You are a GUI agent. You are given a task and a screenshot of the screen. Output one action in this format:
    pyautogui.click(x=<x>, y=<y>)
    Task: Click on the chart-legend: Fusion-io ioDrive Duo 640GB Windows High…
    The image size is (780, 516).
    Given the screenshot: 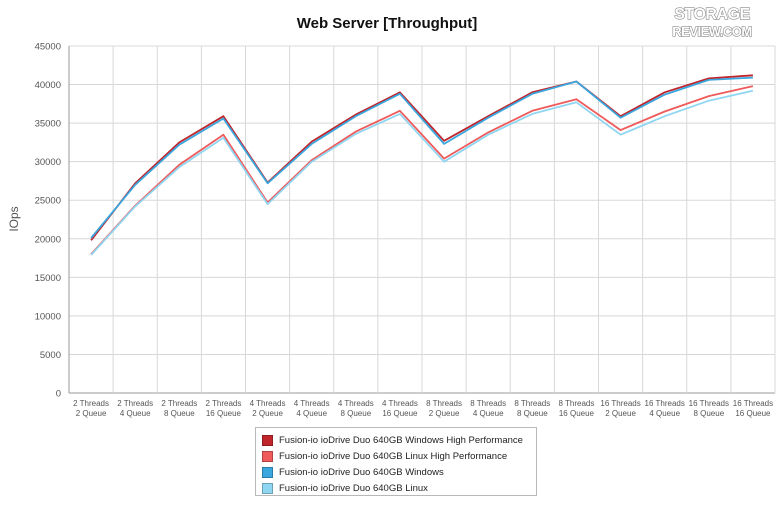 What is the action you would take?
    pyautogui.click(x=396, y=461)
    